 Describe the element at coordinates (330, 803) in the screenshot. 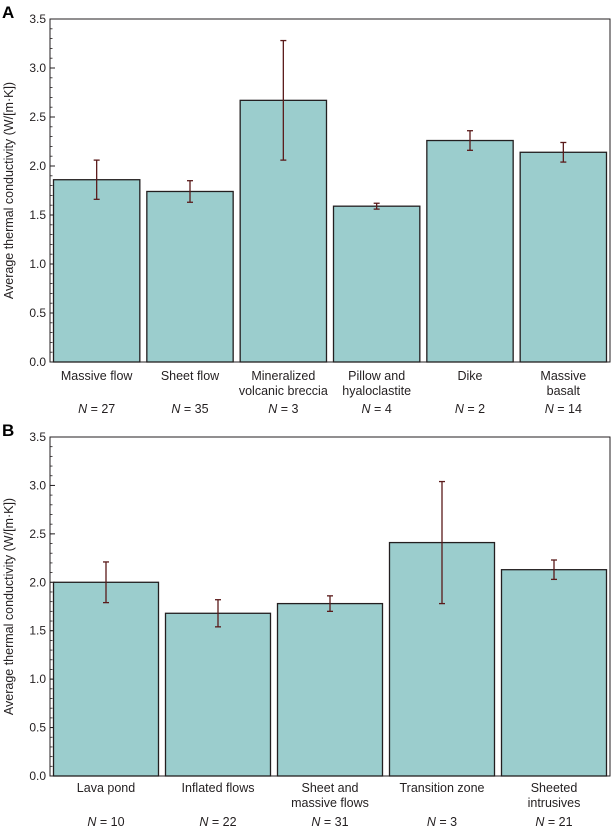

I see `chart1-category-label: massive flows` at that location.